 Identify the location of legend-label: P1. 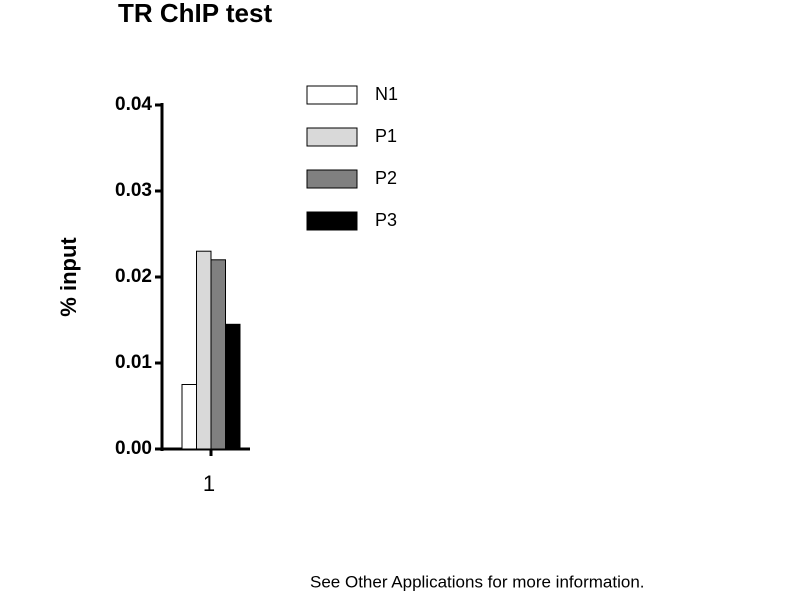
(386, 136).